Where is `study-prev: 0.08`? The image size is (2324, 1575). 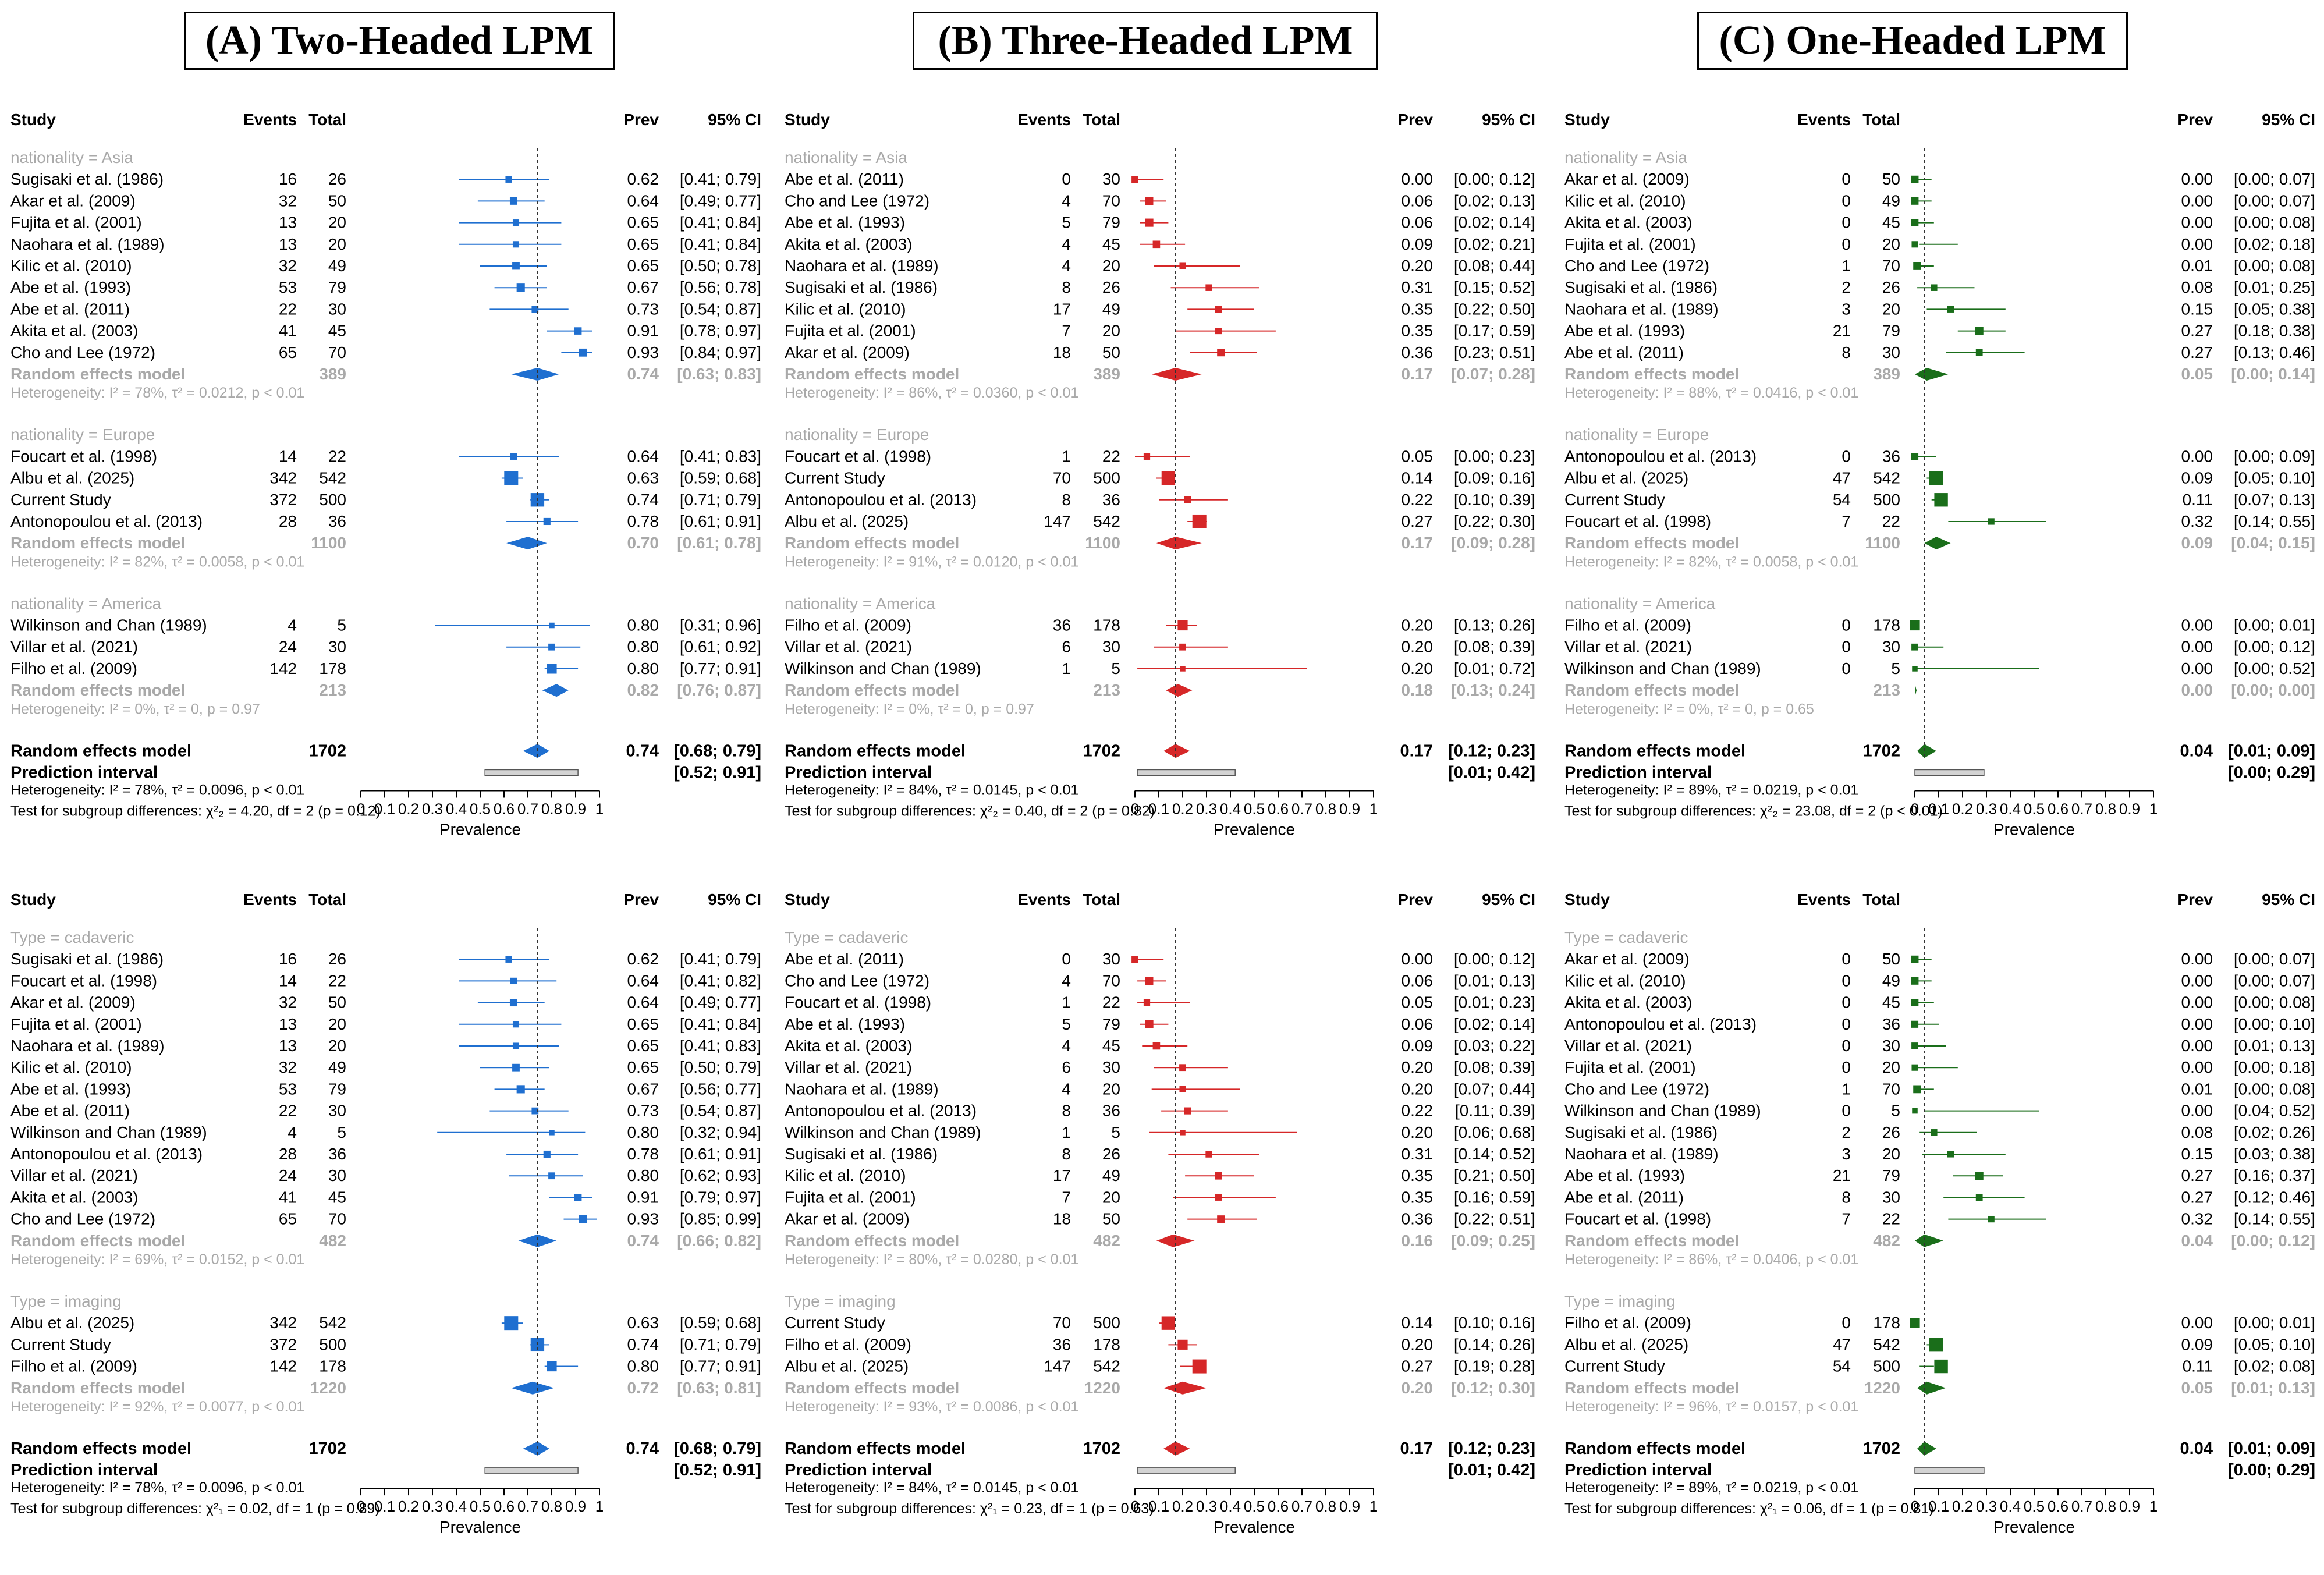
study-prev: 0.08 is located at coordinates (2197, 1132).